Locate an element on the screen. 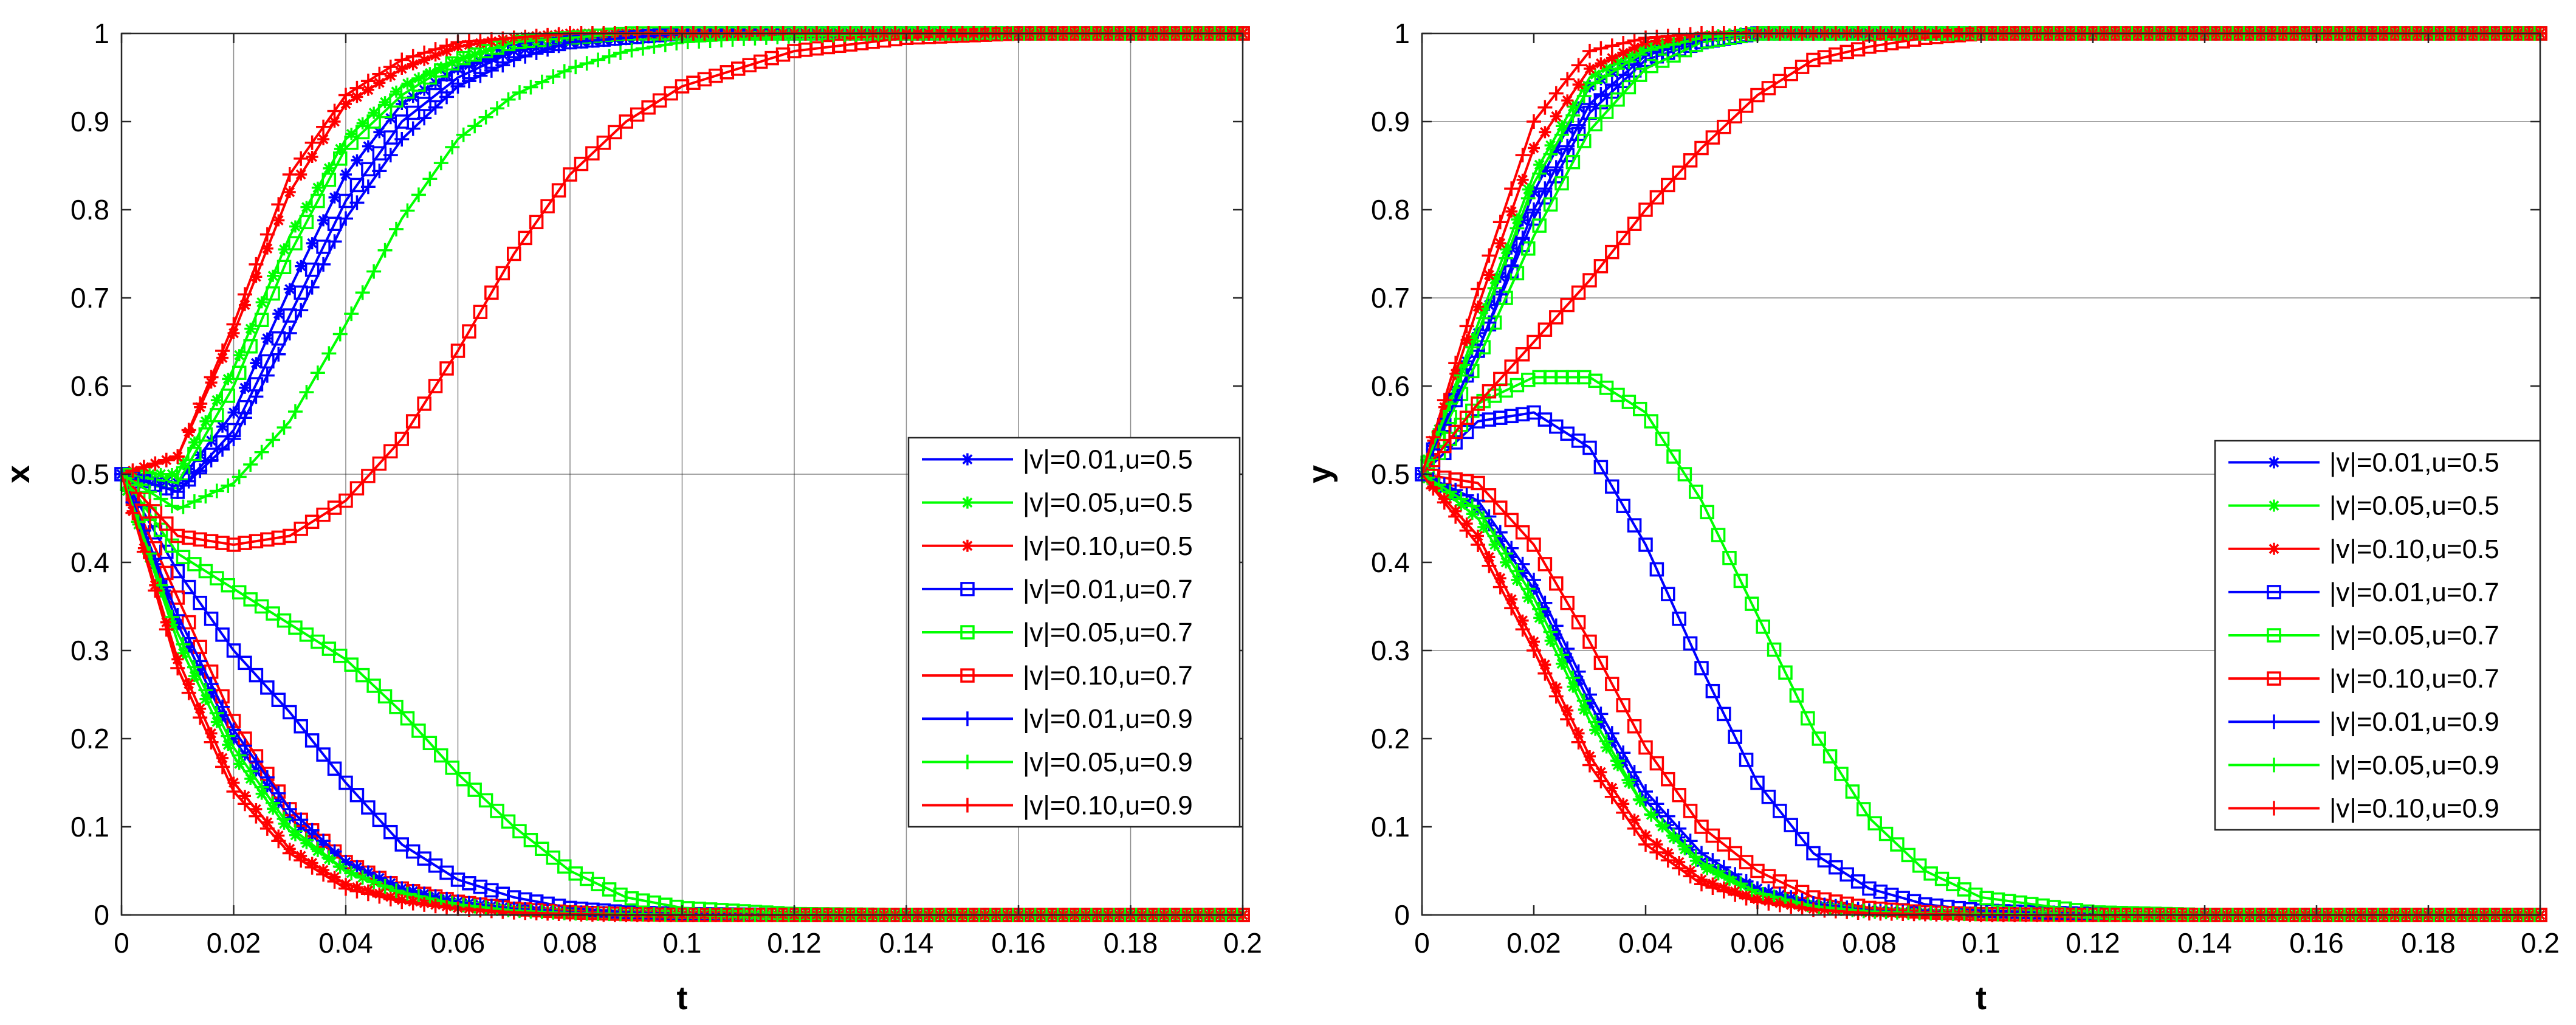 Image resolution: width=2576 pixels, height=1025 pixels. legend-label: |v|=0.01,u=0.9 is located at coordinates (2414, 722).